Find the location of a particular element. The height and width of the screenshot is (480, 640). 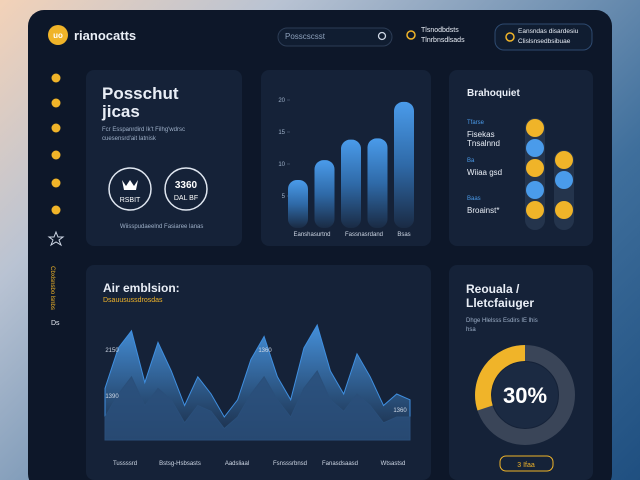

brand: rianocatts is located at coordinates (105, 35).